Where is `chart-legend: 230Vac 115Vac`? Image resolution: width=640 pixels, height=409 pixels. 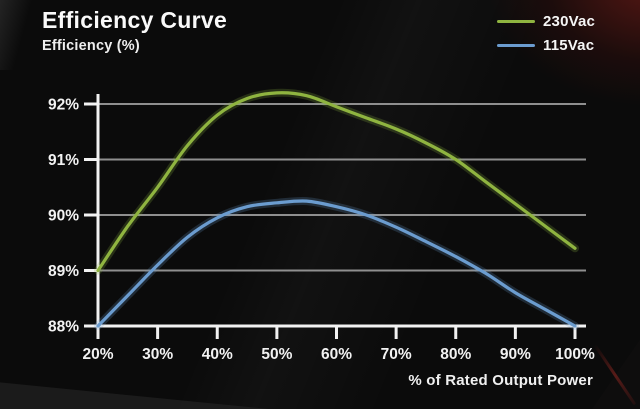
chart-legend: 230Vac 115Vac is located at coordinates (546, 33).